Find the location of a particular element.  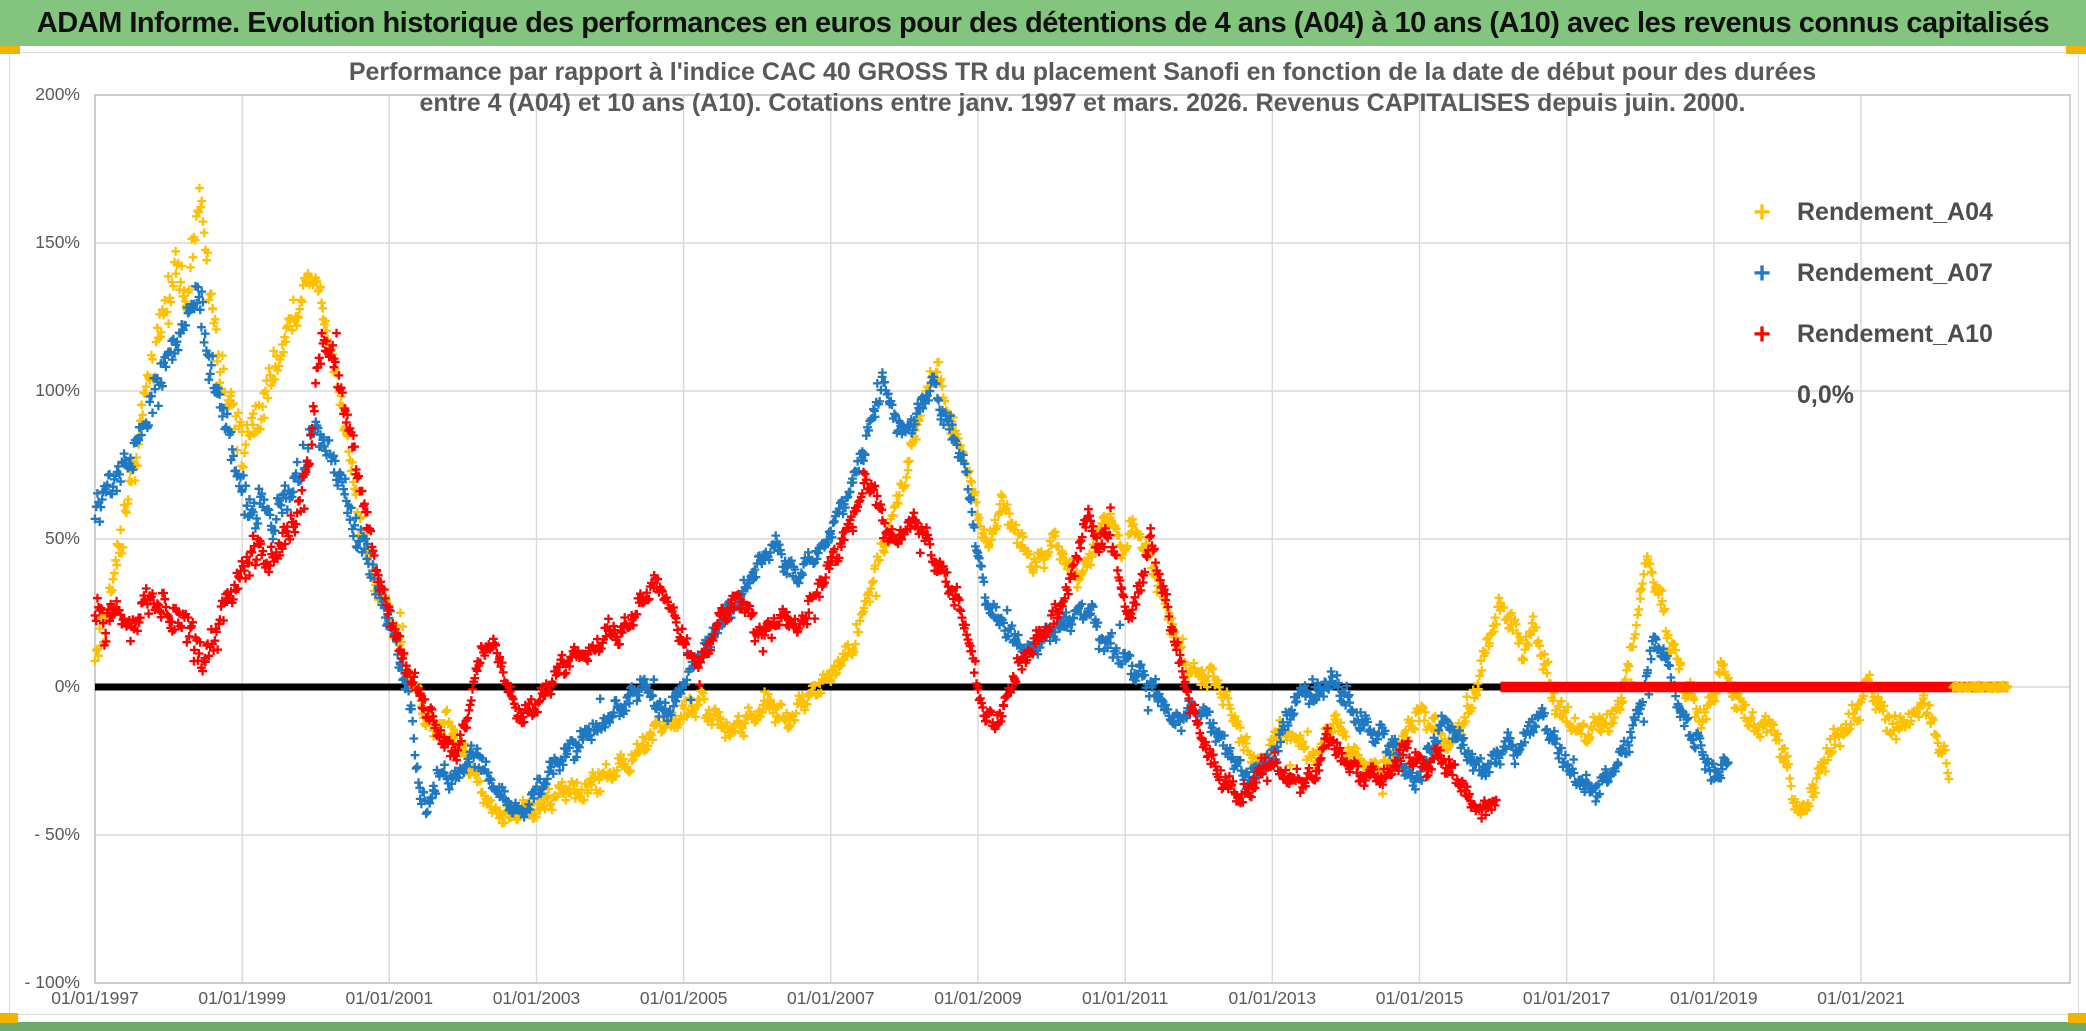

x-tick-label: 01/01/1997 is located at coordinates (95, 998).